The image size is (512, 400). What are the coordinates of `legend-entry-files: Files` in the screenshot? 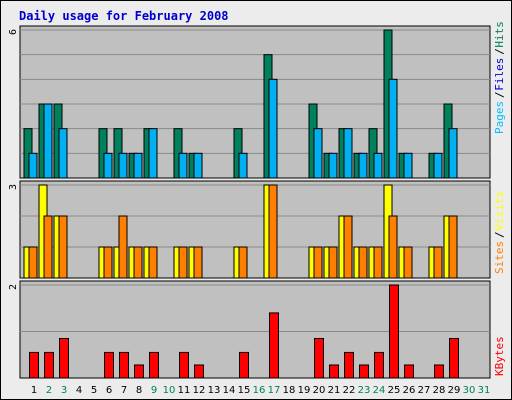 It's located at (499, 74).